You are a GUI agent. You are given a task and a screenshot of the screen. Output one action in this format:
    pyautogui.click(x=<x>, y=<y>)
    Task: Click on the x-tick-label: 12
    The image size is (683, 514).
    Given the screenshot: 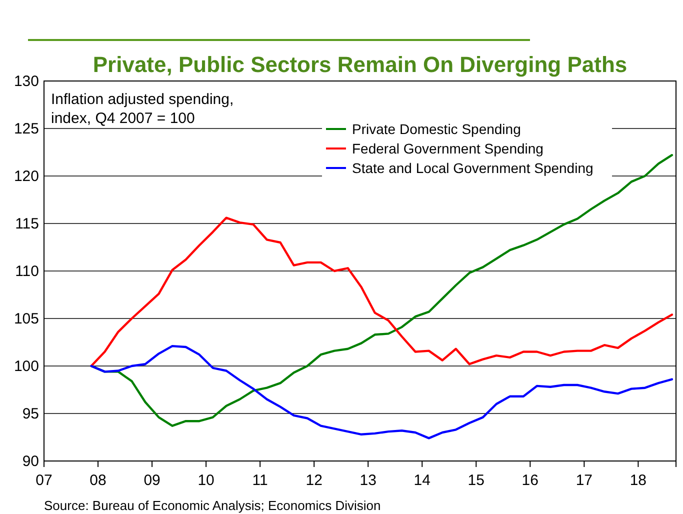 What is the action you would take?
    pyautogui.click(x=314, y=480)
    